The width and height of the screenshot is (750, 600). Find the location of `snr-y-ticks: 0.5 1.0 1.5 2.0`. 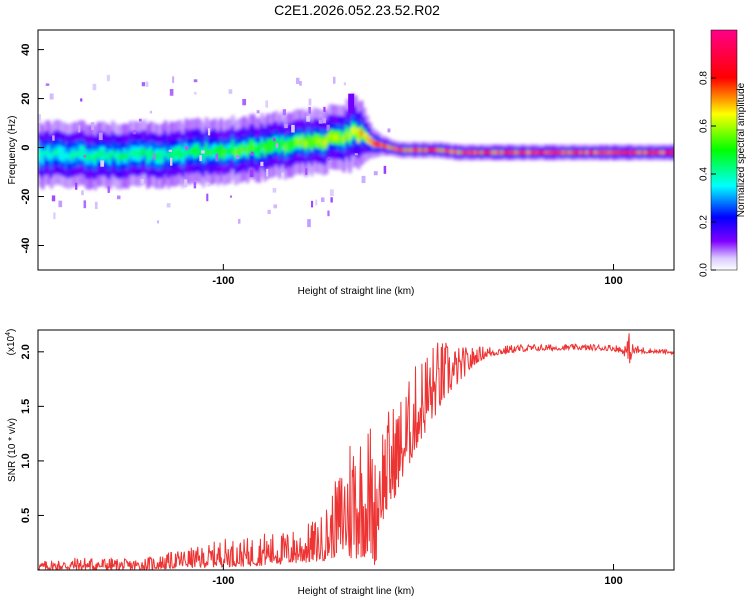

snr-y-ticks: 0.5 1.0 1.5 2.0 is located at coordinates (32, 433).